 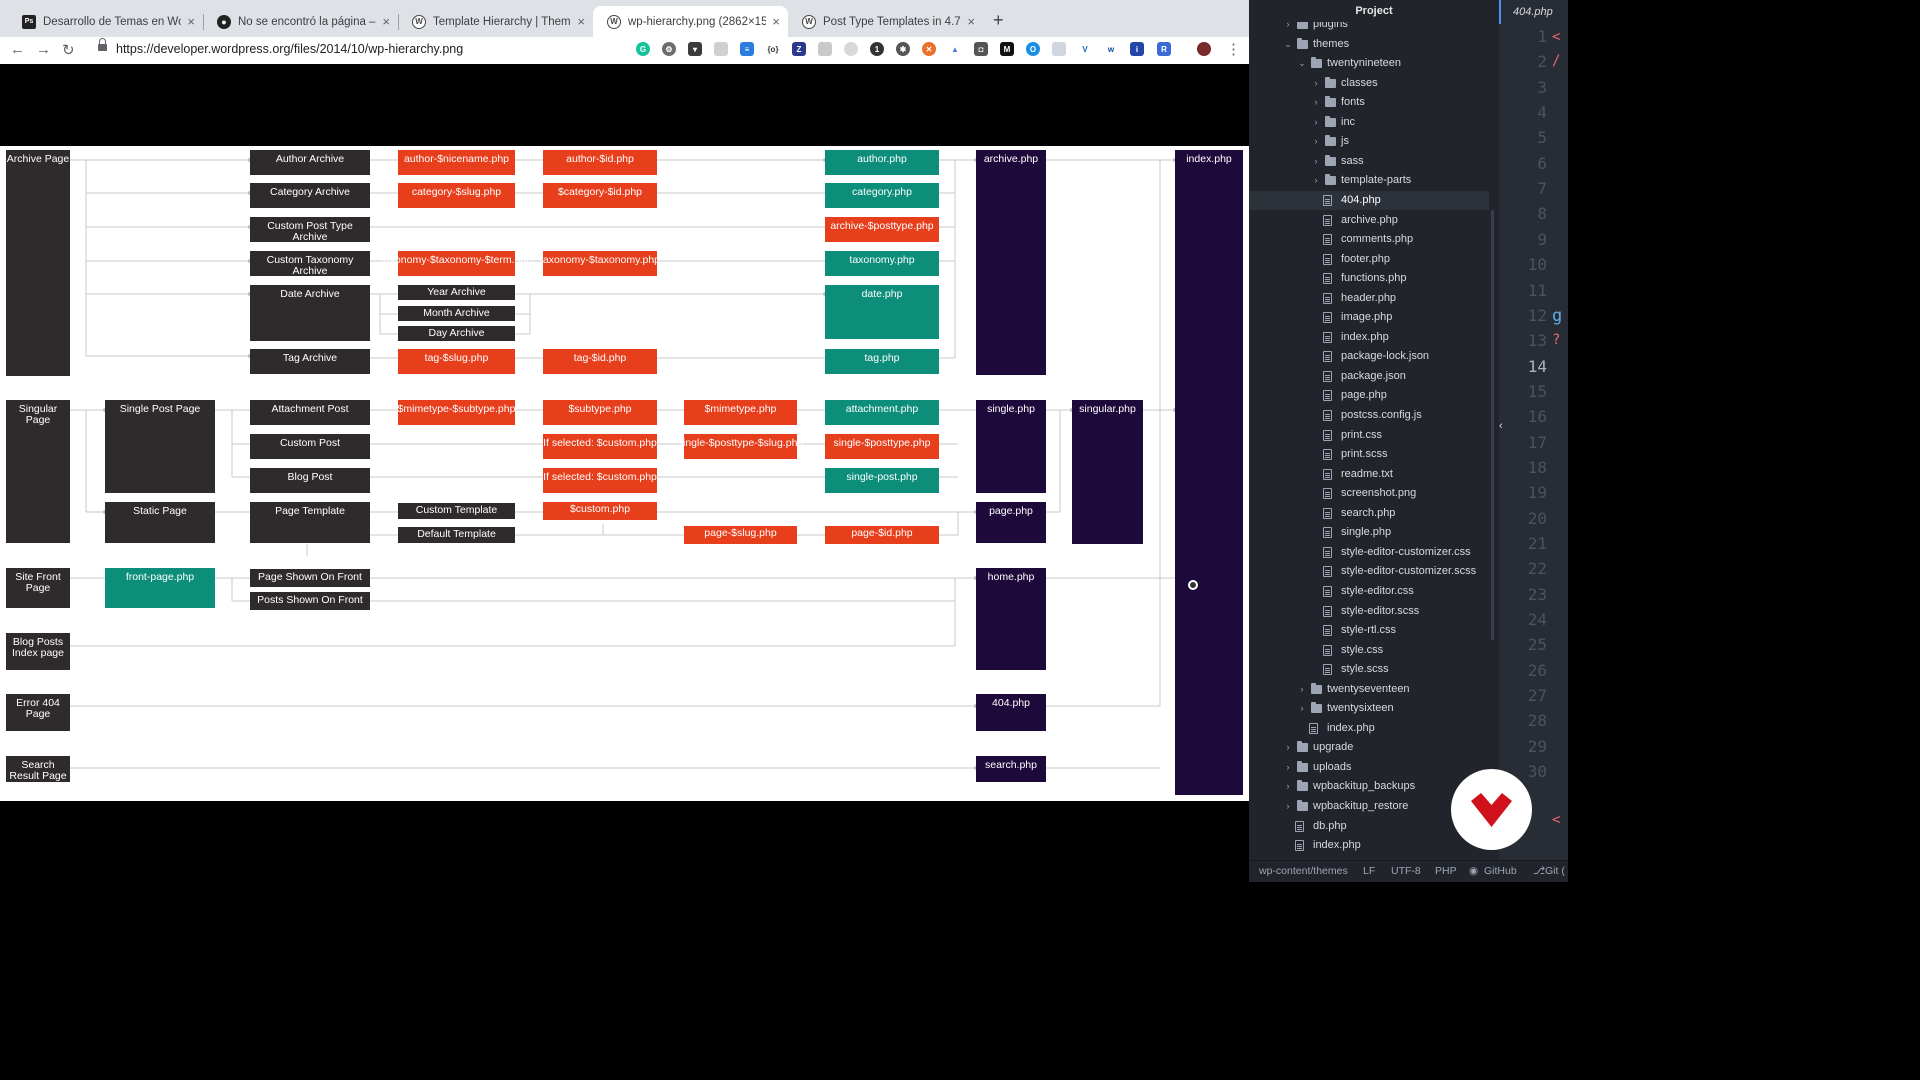 I want to click on tree-folder: › inc, so click(x=1369, y=122).